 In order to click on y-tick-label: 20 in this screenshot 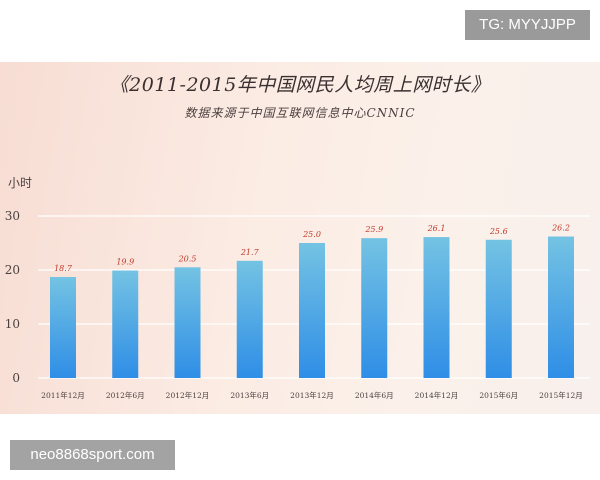, I will do `click(12, 270)`.